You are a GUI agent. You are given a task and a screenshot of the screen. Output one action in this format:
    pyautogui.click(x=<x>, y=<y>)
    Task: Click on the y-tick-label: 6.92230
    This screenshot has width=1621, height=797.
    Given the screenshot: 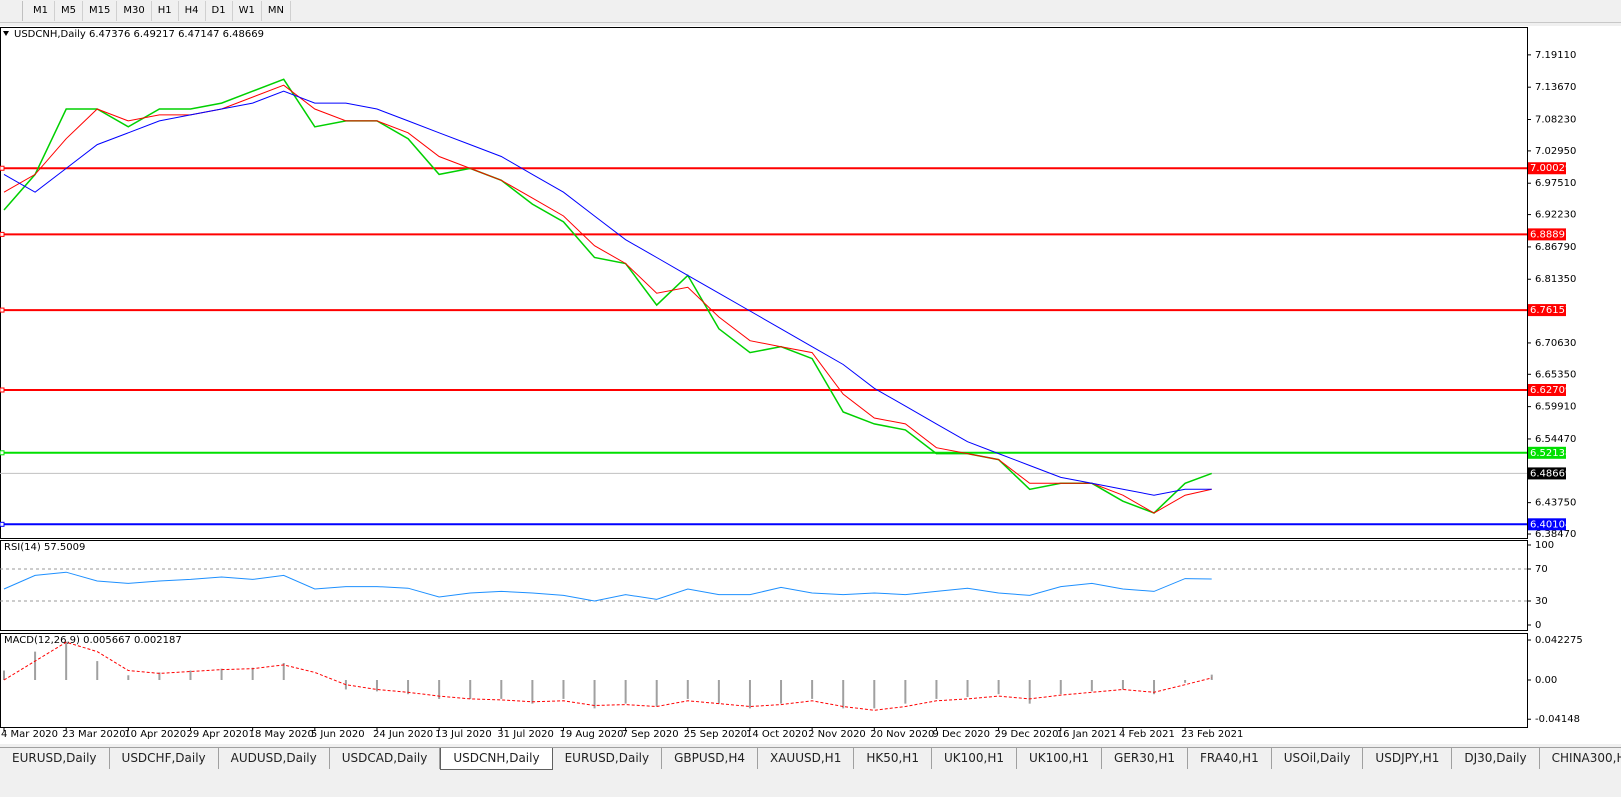 What is the action you would take?
    pyautogui.click(x=1555, y=215)
    